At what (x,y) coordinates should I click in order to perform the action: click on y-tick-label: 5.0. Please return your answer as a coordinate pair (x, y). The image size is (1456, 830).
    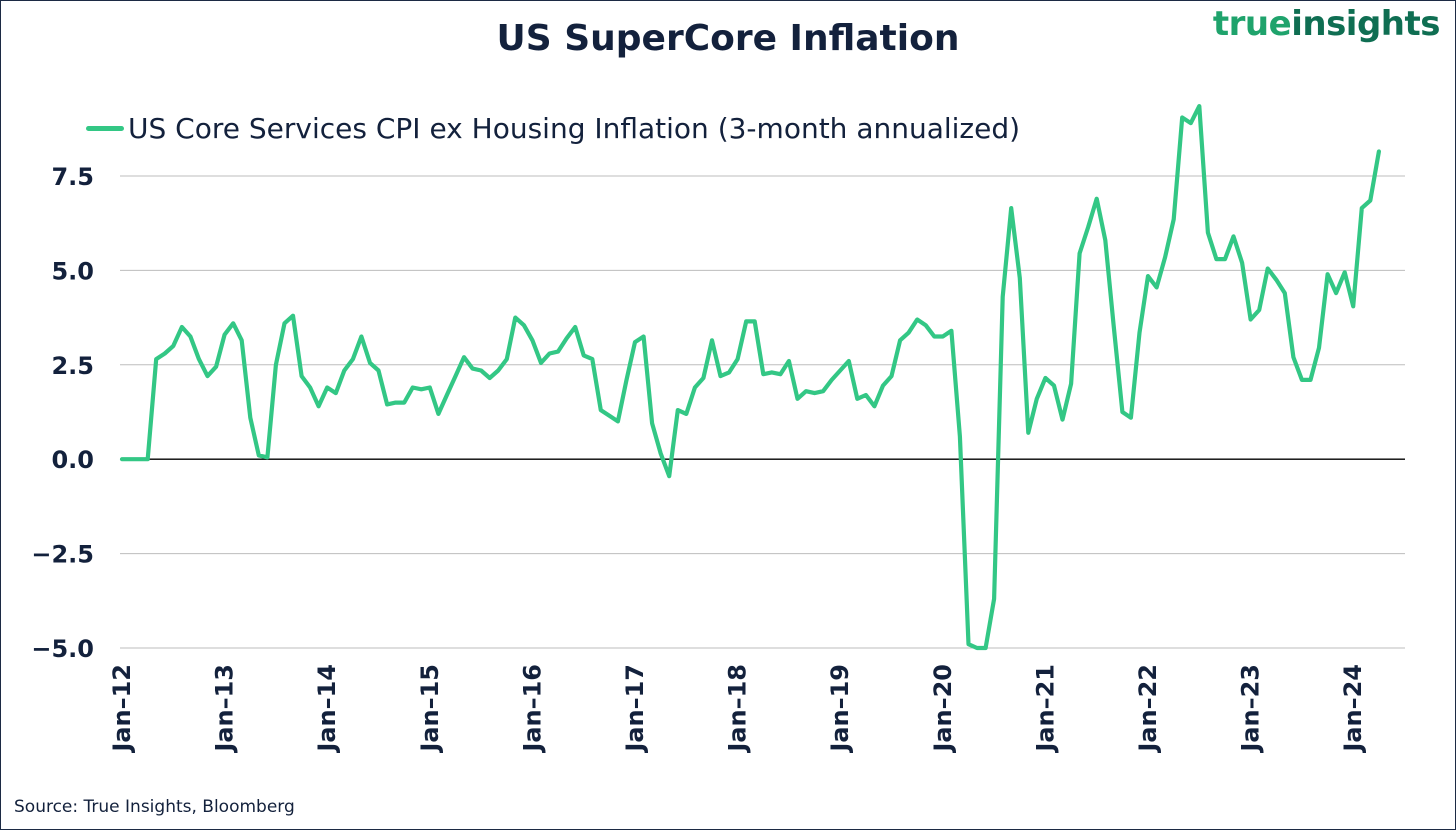
    Looking at the image, I should click on (72, 271).